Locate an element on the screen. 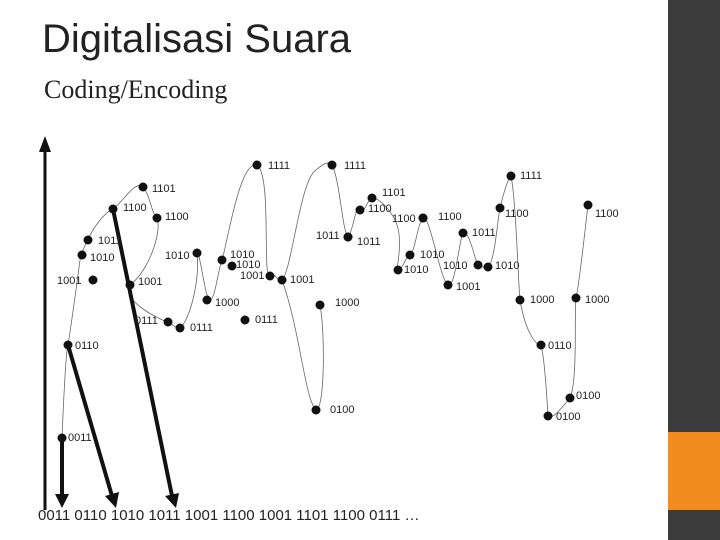 The image size is (720, 540). code-label: 0011 is located at coordinates (80, 438).